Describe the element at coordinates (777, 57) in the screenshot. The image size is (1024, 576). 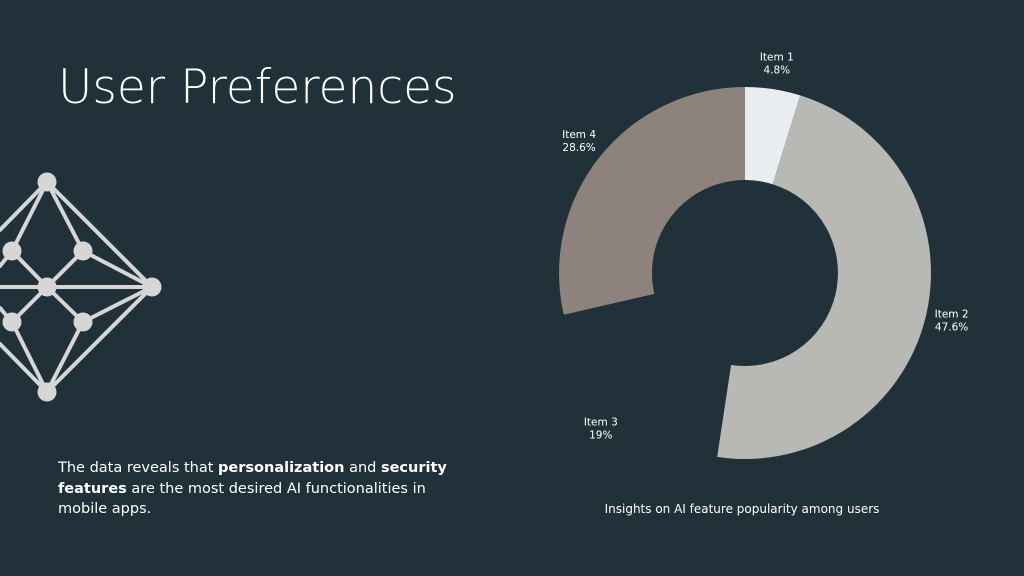
I see `slice-label-name: Item 1` at that location.